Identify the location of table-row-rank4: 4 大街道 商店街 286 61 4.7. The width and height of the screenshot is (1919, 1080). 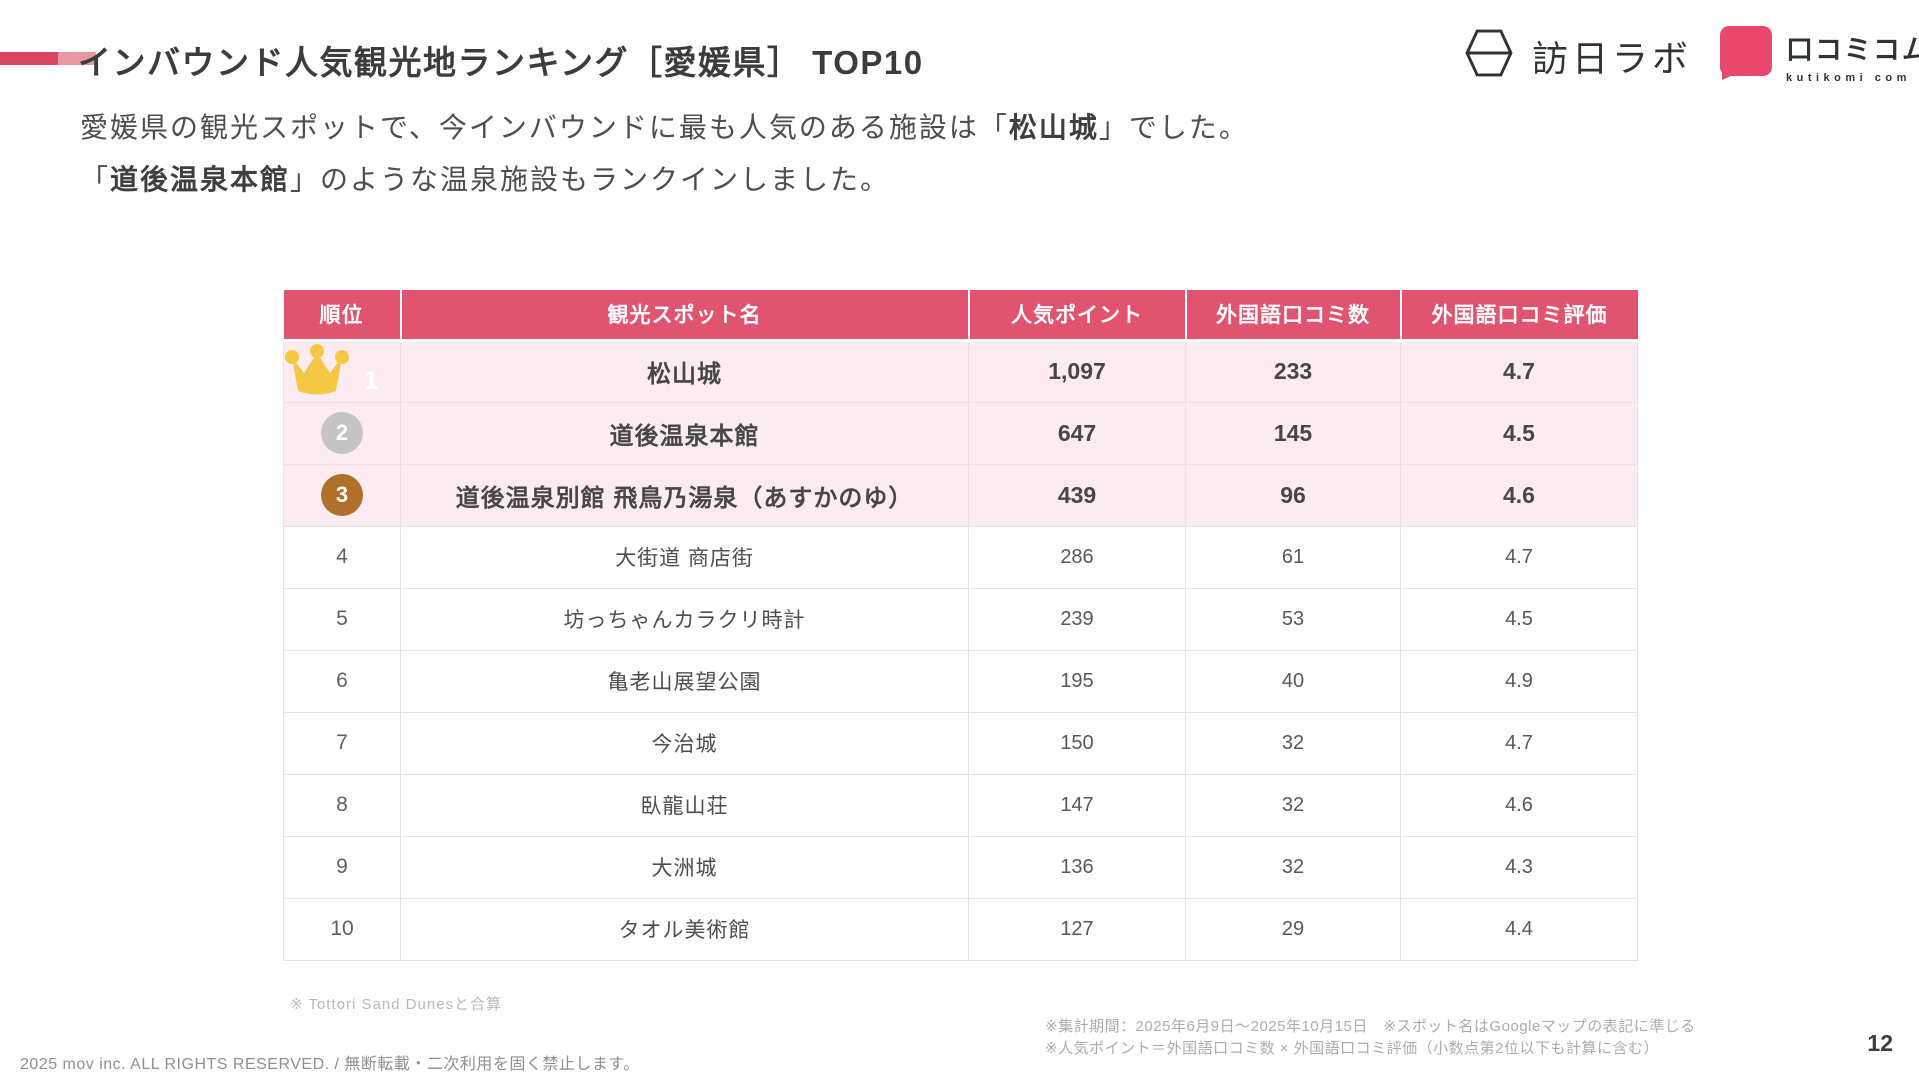
(960, 557).